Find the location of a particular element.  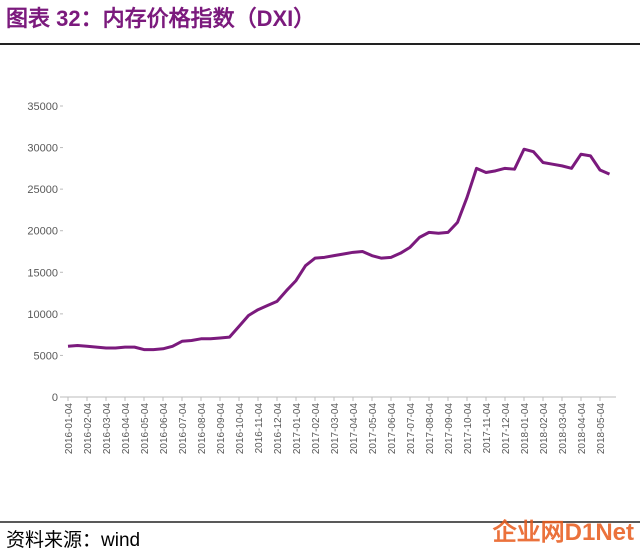

source: 资料来源：wind is located at coordinates (73, 540).